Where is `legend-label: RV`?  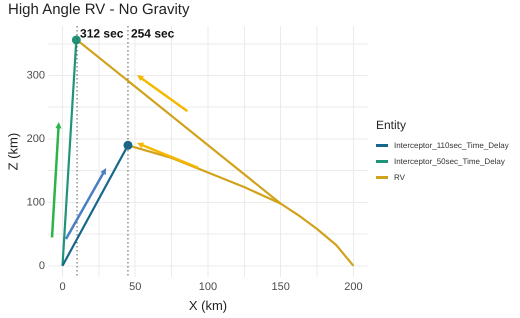 legend-label: RV is located at coordinates (399, 177).